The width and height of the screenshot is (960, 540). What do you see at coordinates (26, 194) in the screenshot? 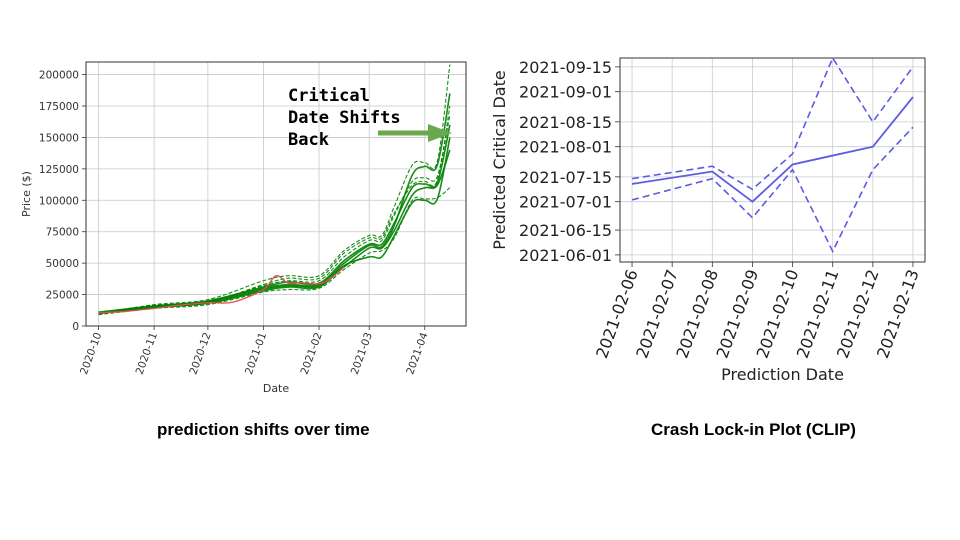
I see `y-axis-label: Price ($)` at bounding box center [26, 194].